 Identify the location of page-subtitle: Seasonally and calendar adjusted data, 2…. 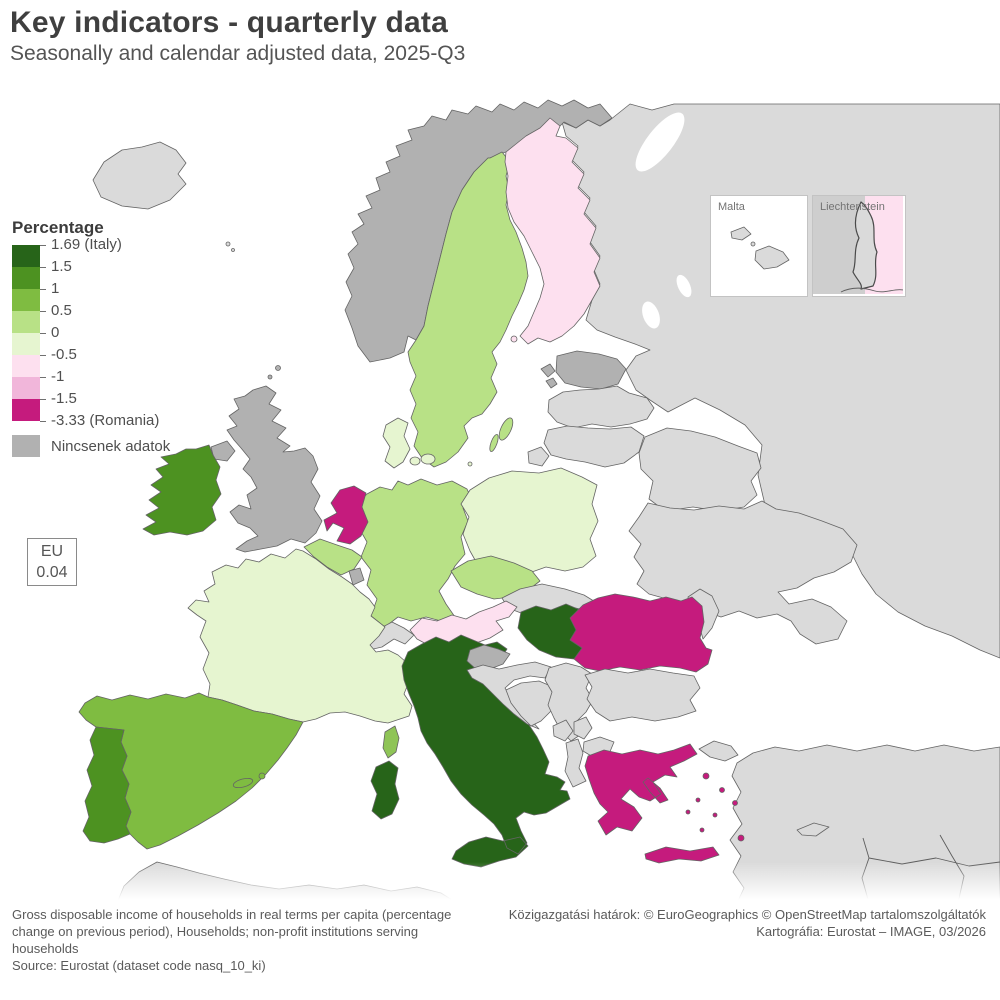
(238, 53).